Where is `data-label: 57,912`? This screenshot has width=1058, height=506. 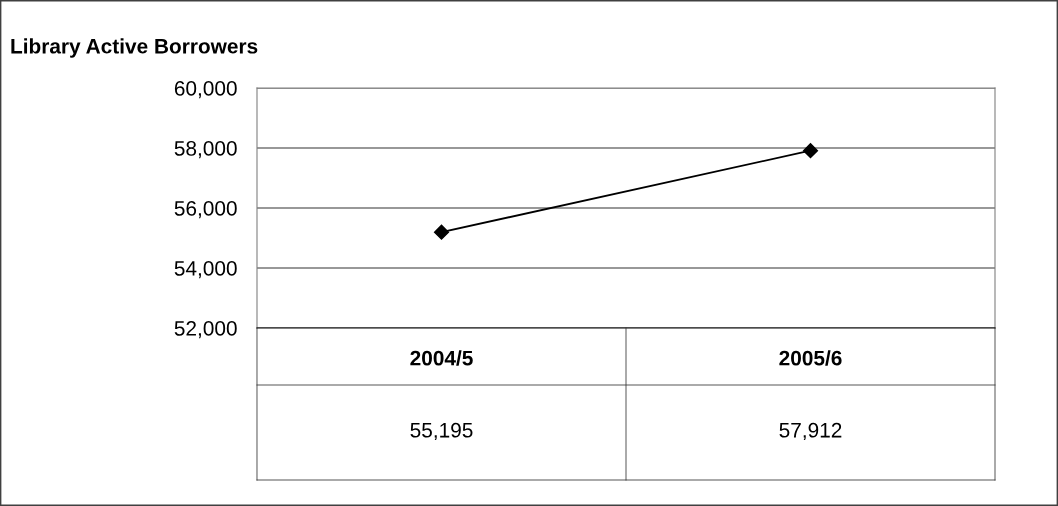 data-label: 57,912 is located at coordinates (810, 431).